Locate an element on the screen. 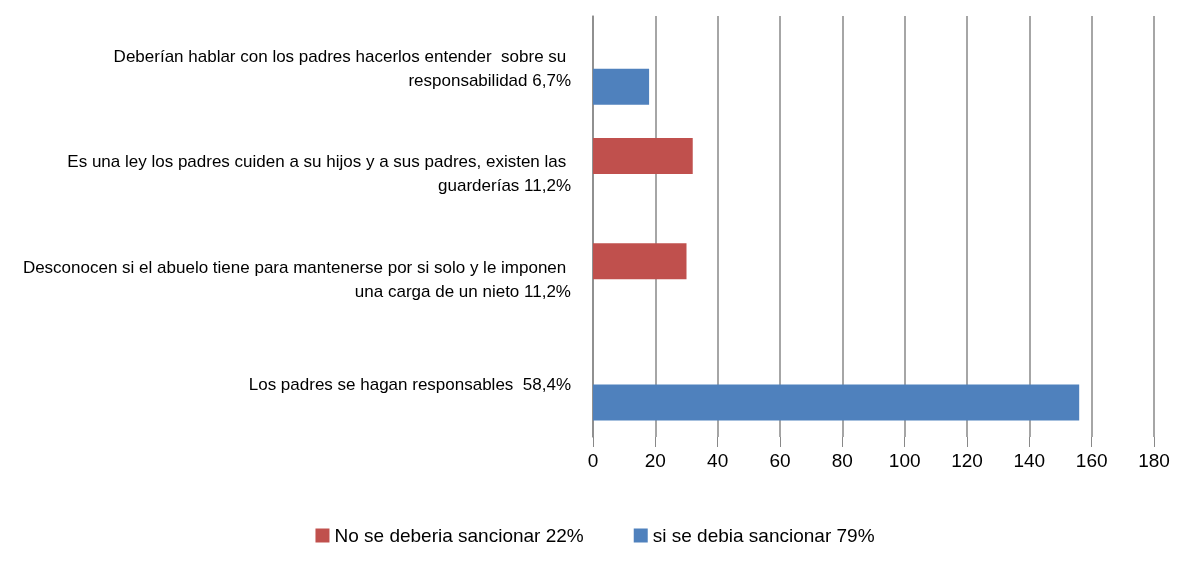  legend-label: si se debia sancionar 79% is located at coordinates (763, 535).